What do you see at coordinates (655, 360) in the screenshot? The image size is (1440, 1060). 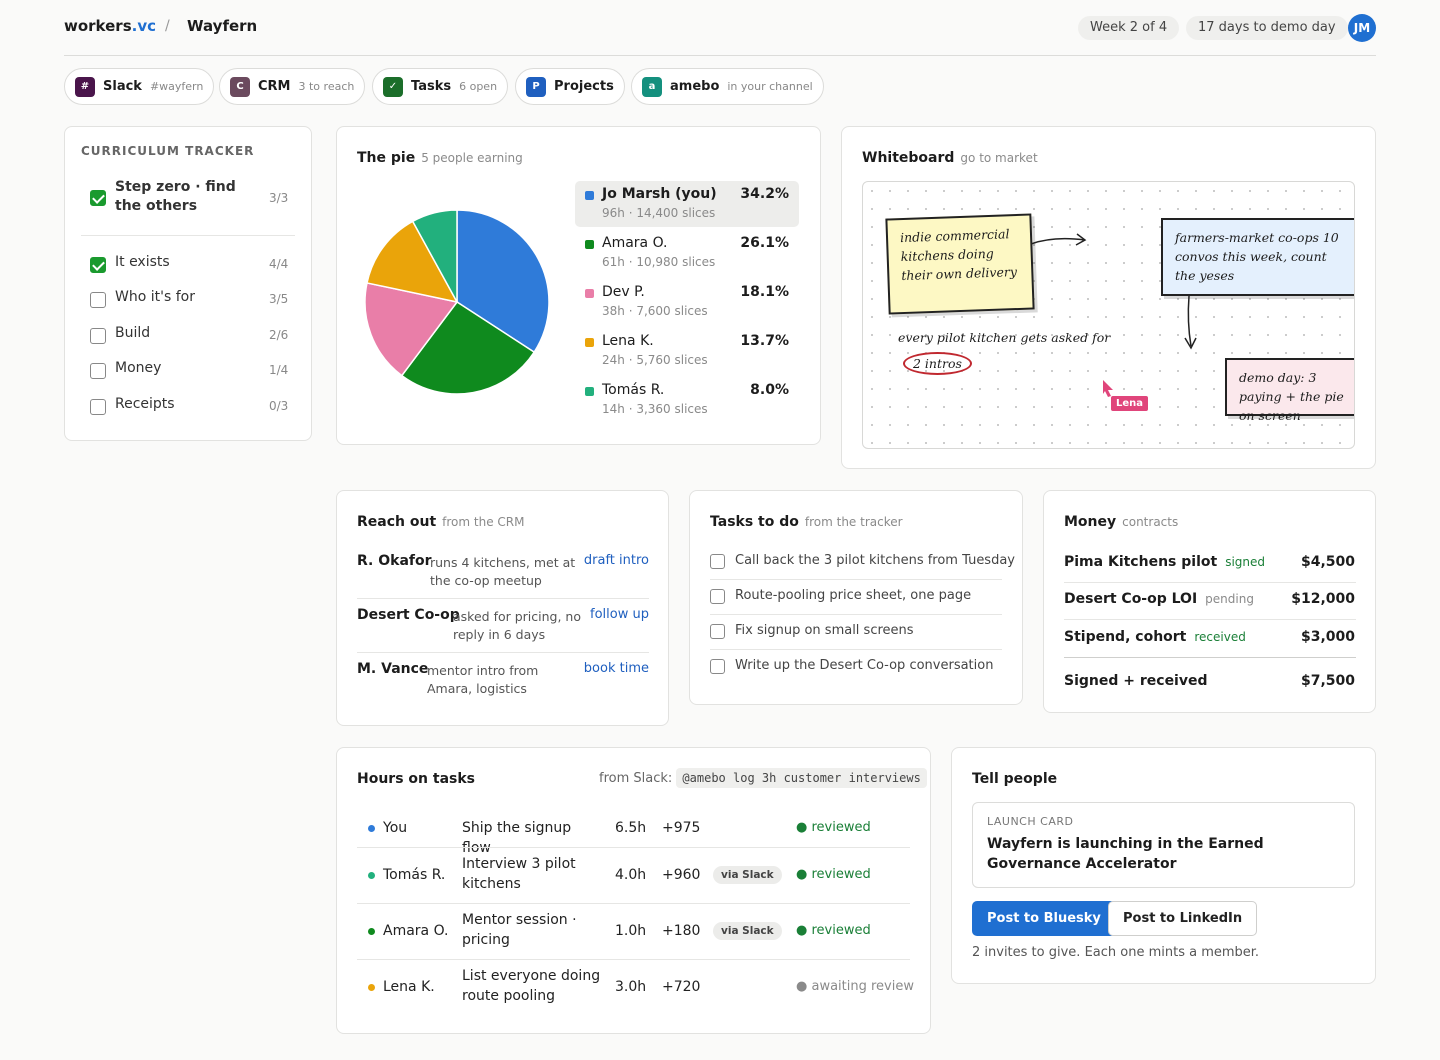 I see `legend-person-meta: 24h · 5,760 slices` at bounding box center [655, 360].